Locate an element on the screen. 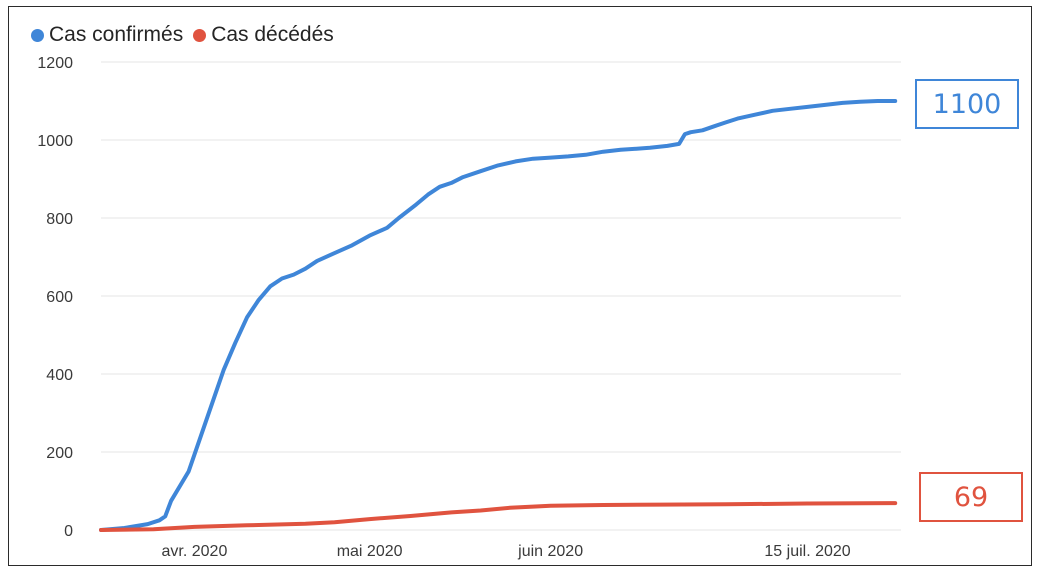 The height and width of the screenshot is (570, 1040). legend-dot-deaths is located at coordinates (200, 35).